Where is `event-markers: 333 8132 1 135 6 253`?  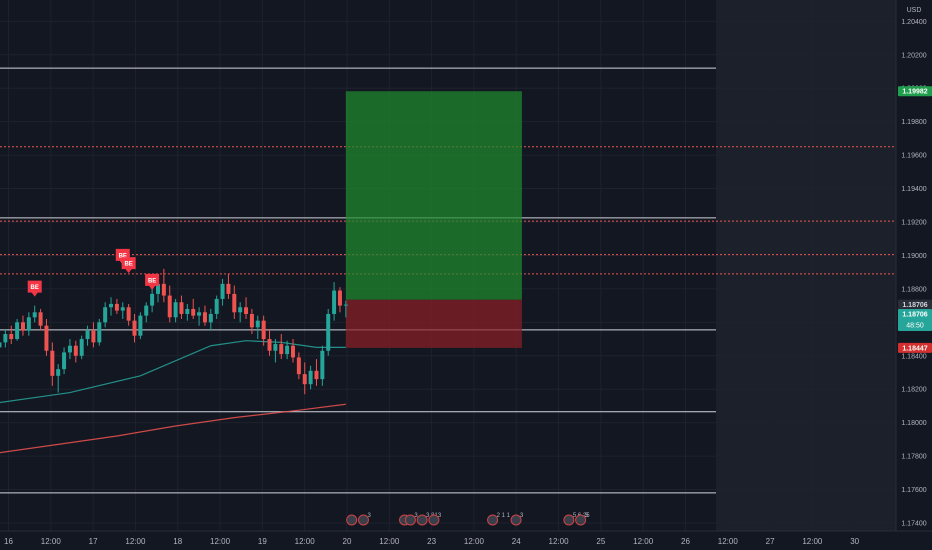
event-markers: 333 8132 1 135 6 253 is located at coordinates (468, 519).